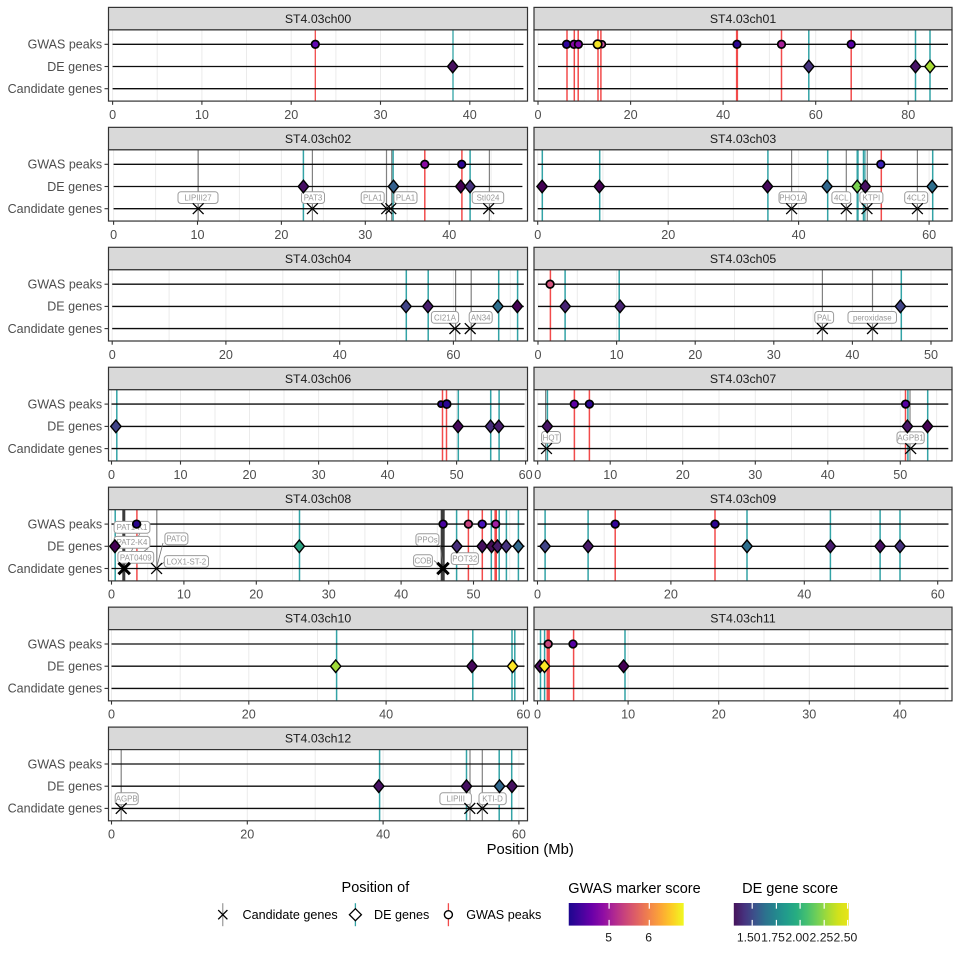 The image size is (960, 965). I want to click on svg-text: ST4.03ch04, so click(318, 259).